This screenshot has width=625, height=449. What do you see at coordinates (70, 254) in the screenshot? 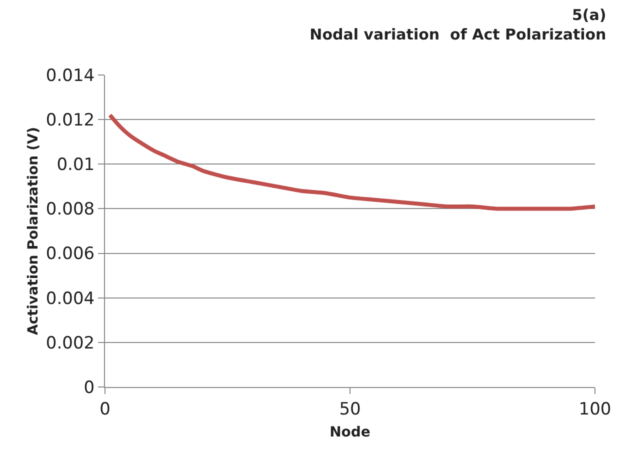
I see `y-tick-label: 0.006` at bounding box center [70, 254].